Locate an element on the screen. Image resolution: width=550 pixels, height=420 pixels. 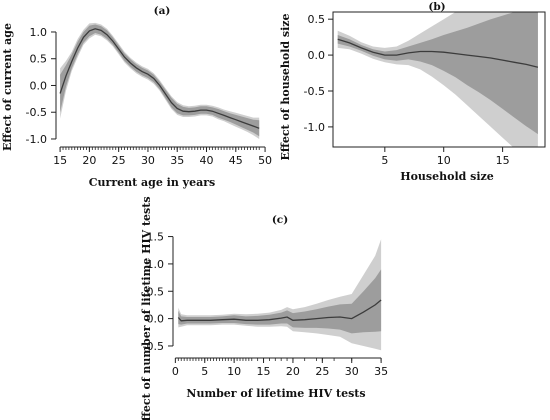
y-tick-label-c: 1.5 is located at coordinates (156, 237).